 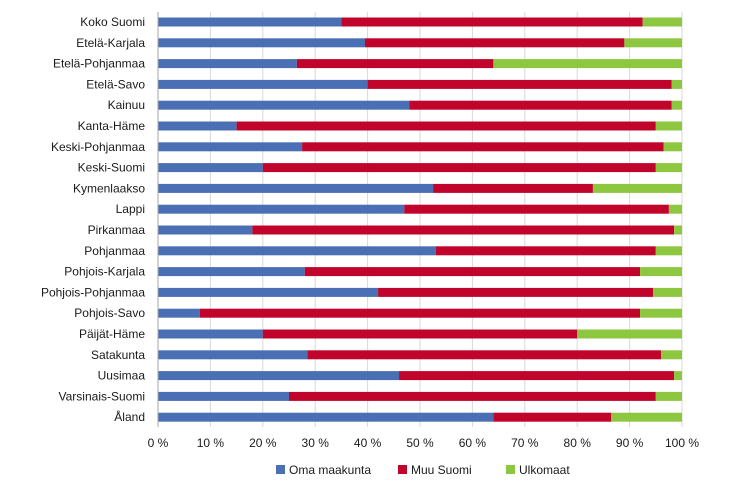 I want to click on category-label: Pirkanmaa, so click(x=117, y=230).